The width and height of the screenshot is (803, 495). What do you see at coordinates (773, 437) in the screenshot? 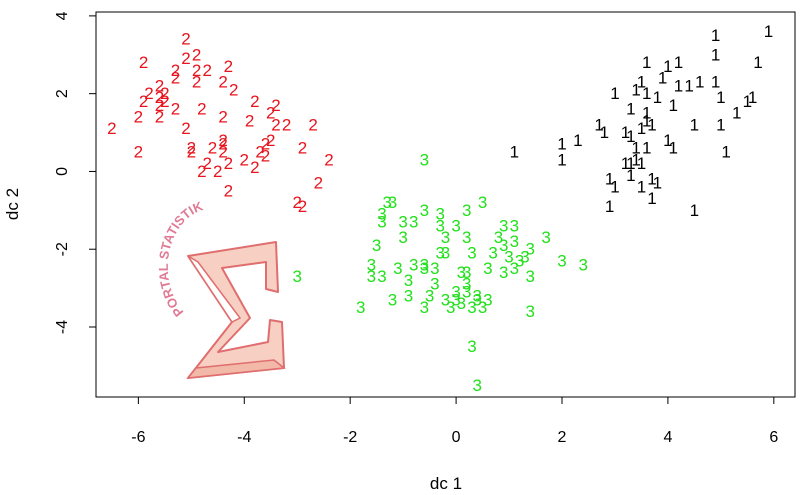
I see `x-tick-label: 6` at bounding box center [773, 437].